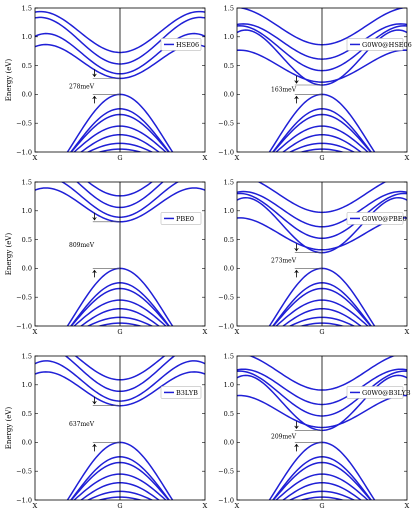 This screenshot has height=515, width=415. I want to click on gap-label: 163meV, so click(284, 90).